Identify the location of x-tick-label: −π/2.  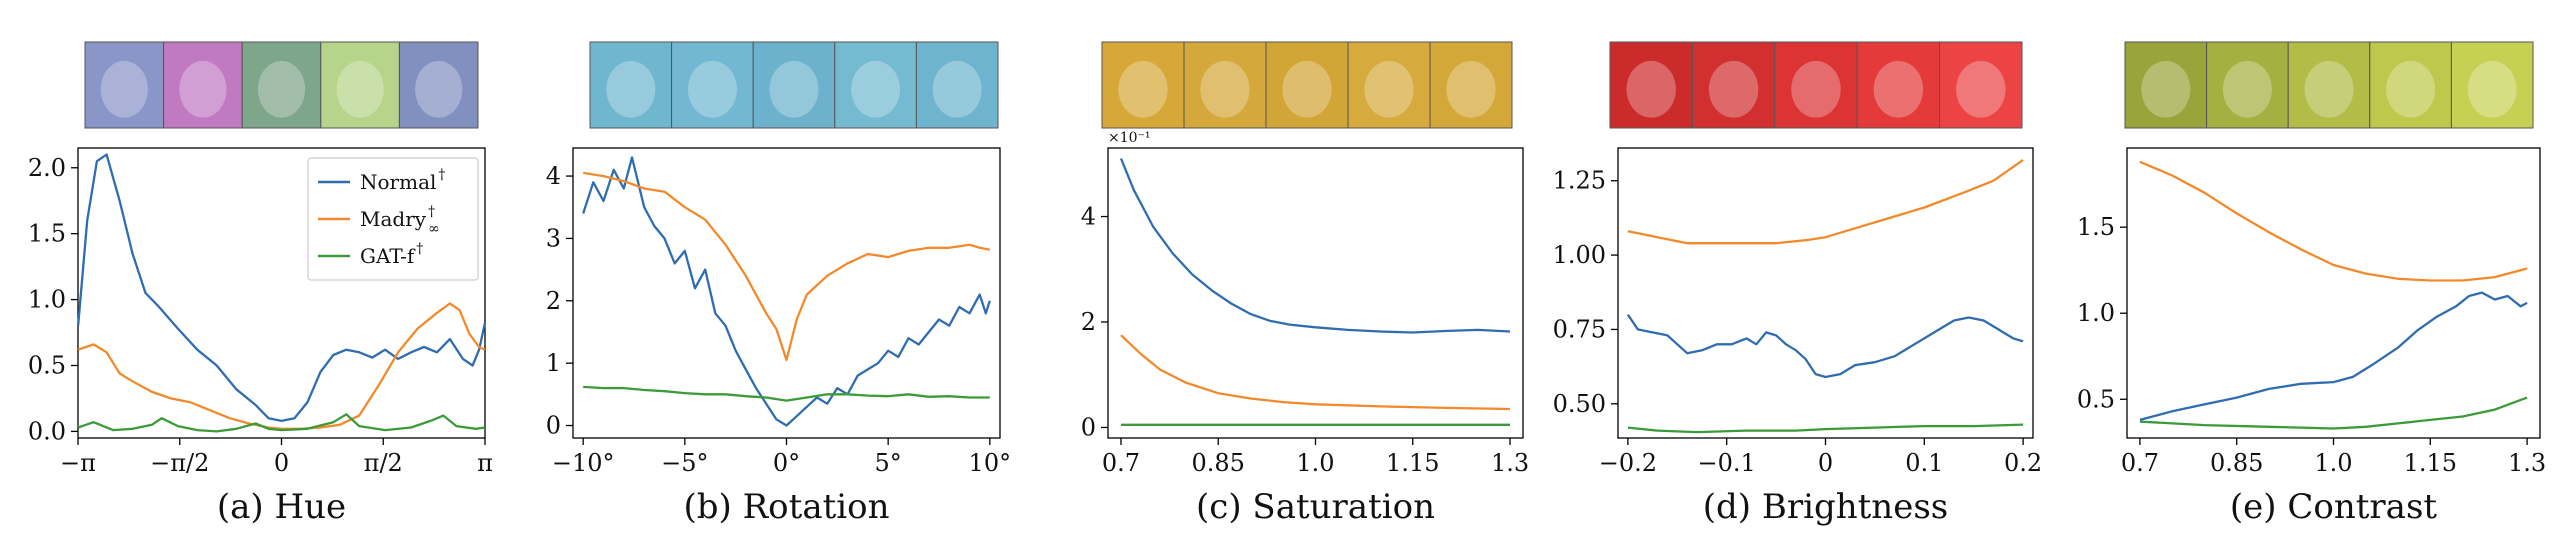
(179, 463).